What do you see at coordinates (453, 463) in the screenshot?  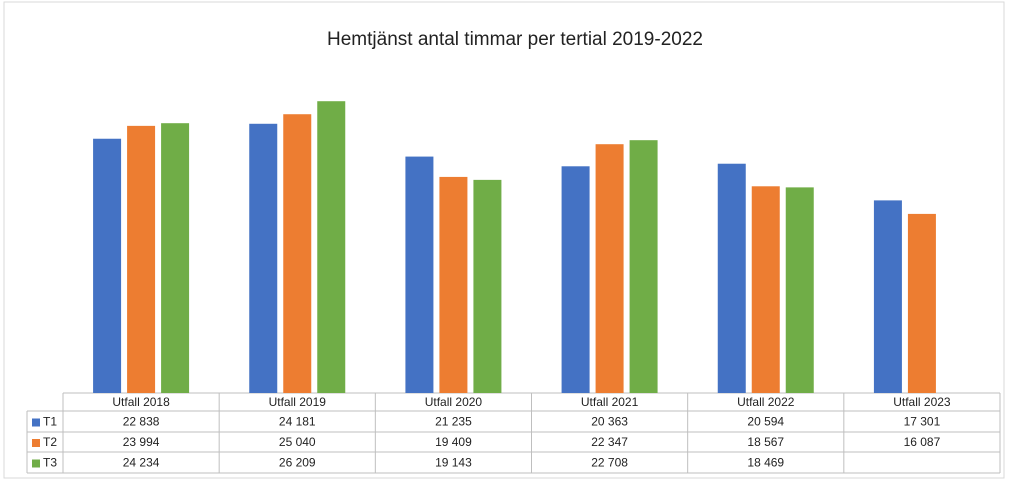 I see `data-label: 19 143` at bounding box center [453, 463].